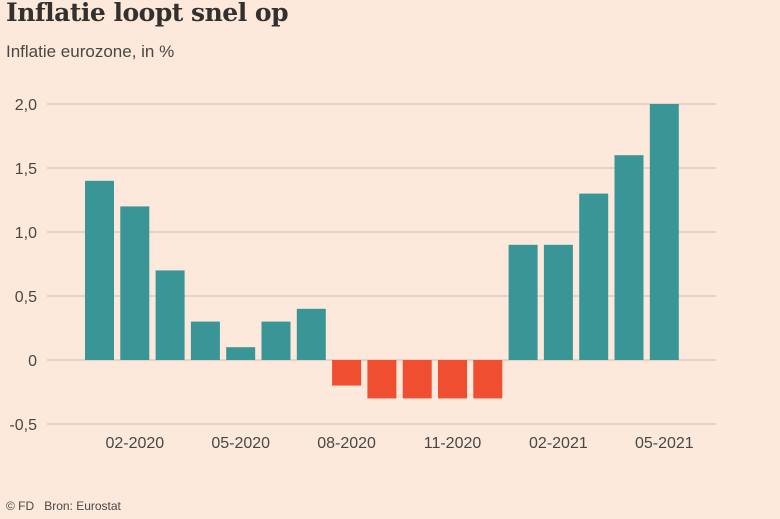  I want to click on bar-11-2020, so click(452, 379).